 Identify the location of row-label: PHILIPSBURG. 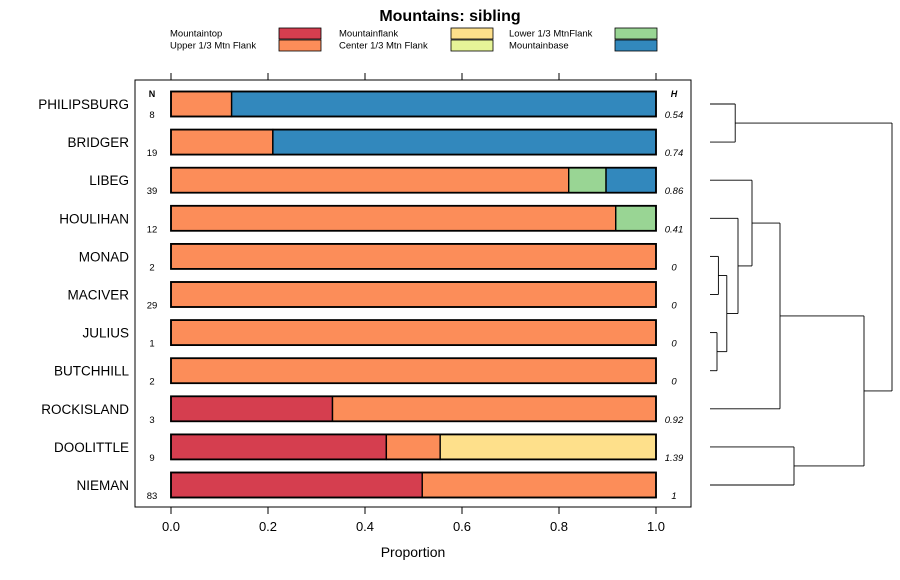
(83, 104).